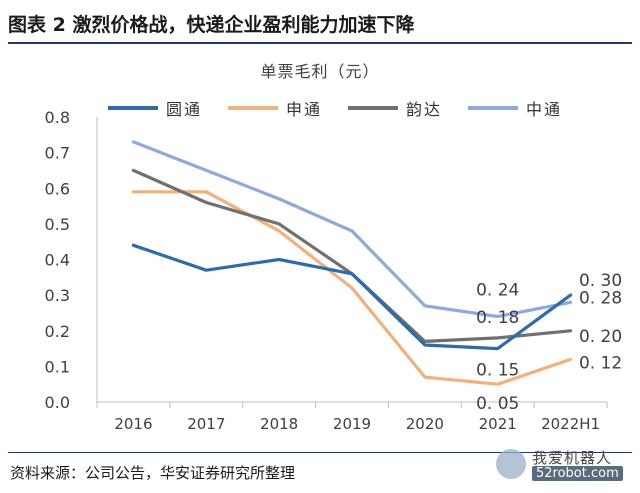 Image resolution: width=640 pixels, height=493 pixels. What do you see at coordinates (57, 295) in the screenshot?
I see `y-tick-label: 0.3` at bounding box center [57, 295].